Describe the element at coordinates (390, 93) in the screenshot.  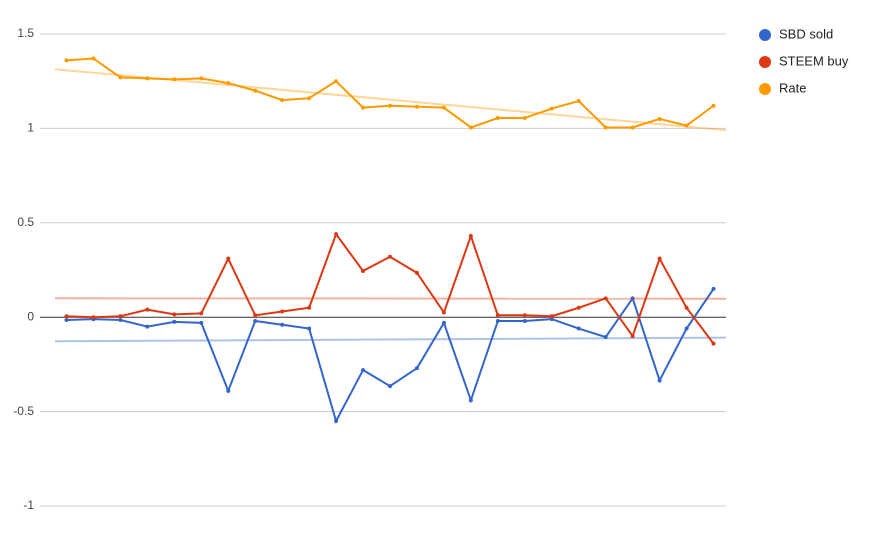
I see `series-line` at that location.